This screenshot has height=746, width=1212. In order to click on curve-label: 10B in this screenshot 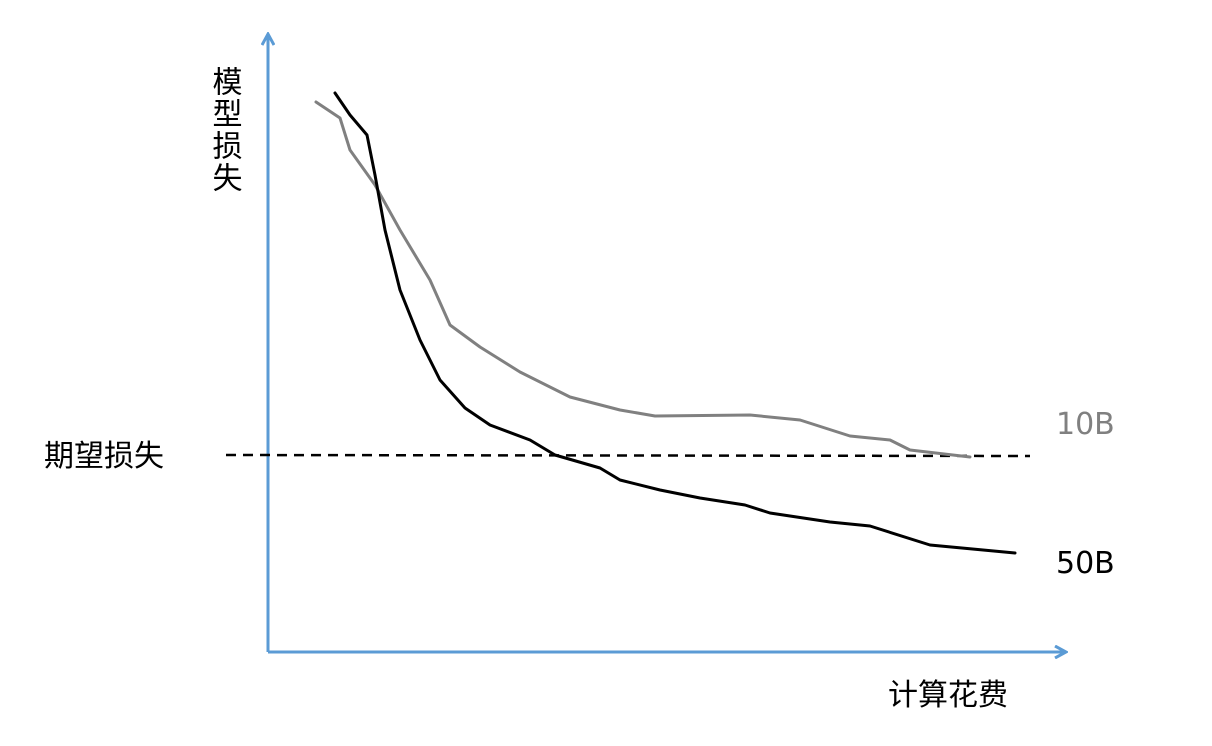, I will do `click(1085, 424)`.